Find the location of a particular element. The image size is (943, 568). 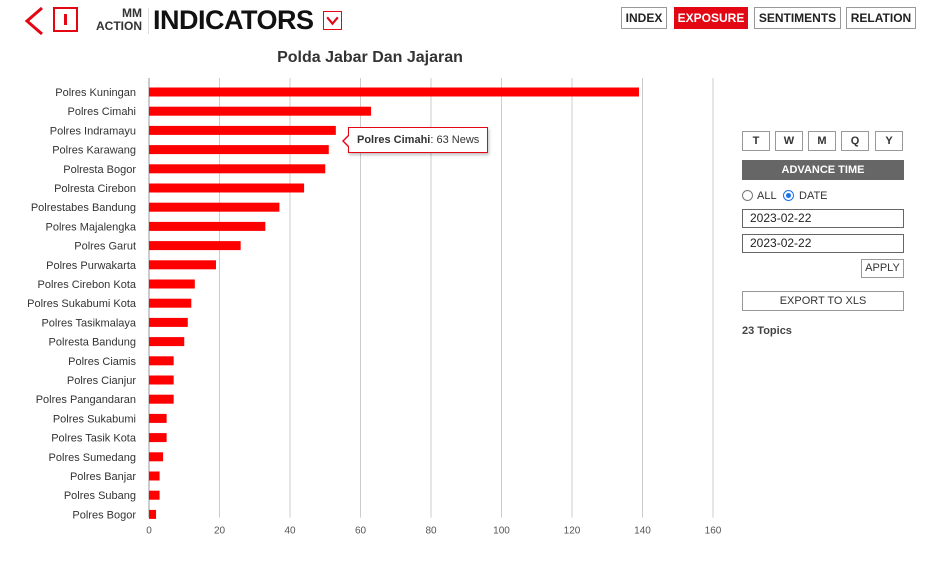

period-button-w: W is located at coordinates (789, 141).